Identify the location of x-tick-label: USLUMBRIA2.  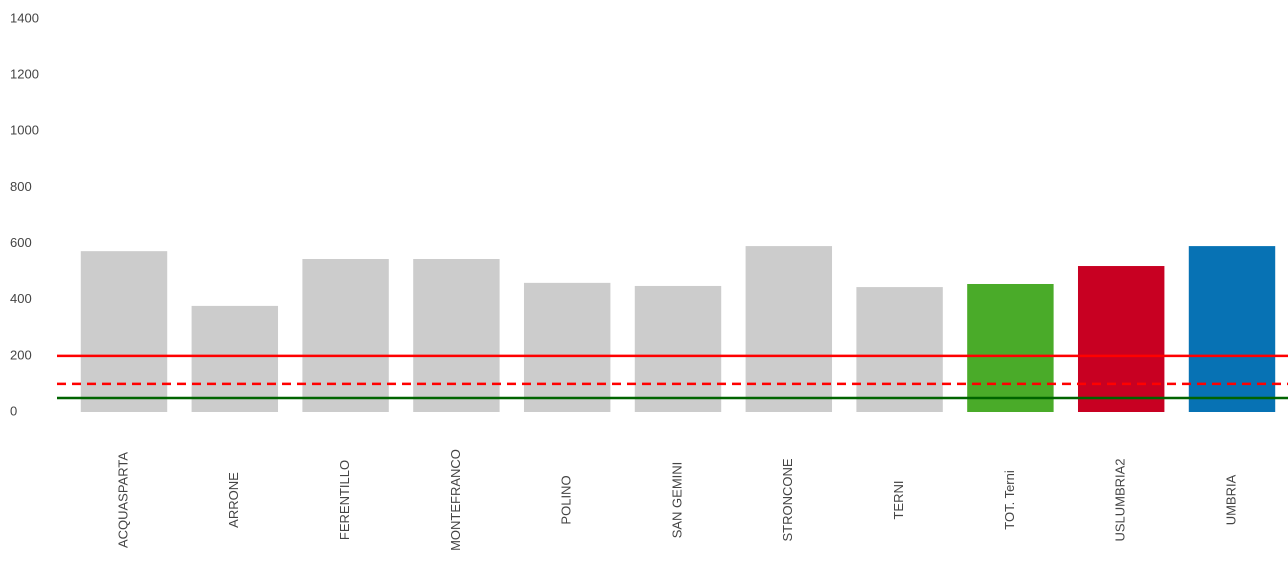
(1120, 499).